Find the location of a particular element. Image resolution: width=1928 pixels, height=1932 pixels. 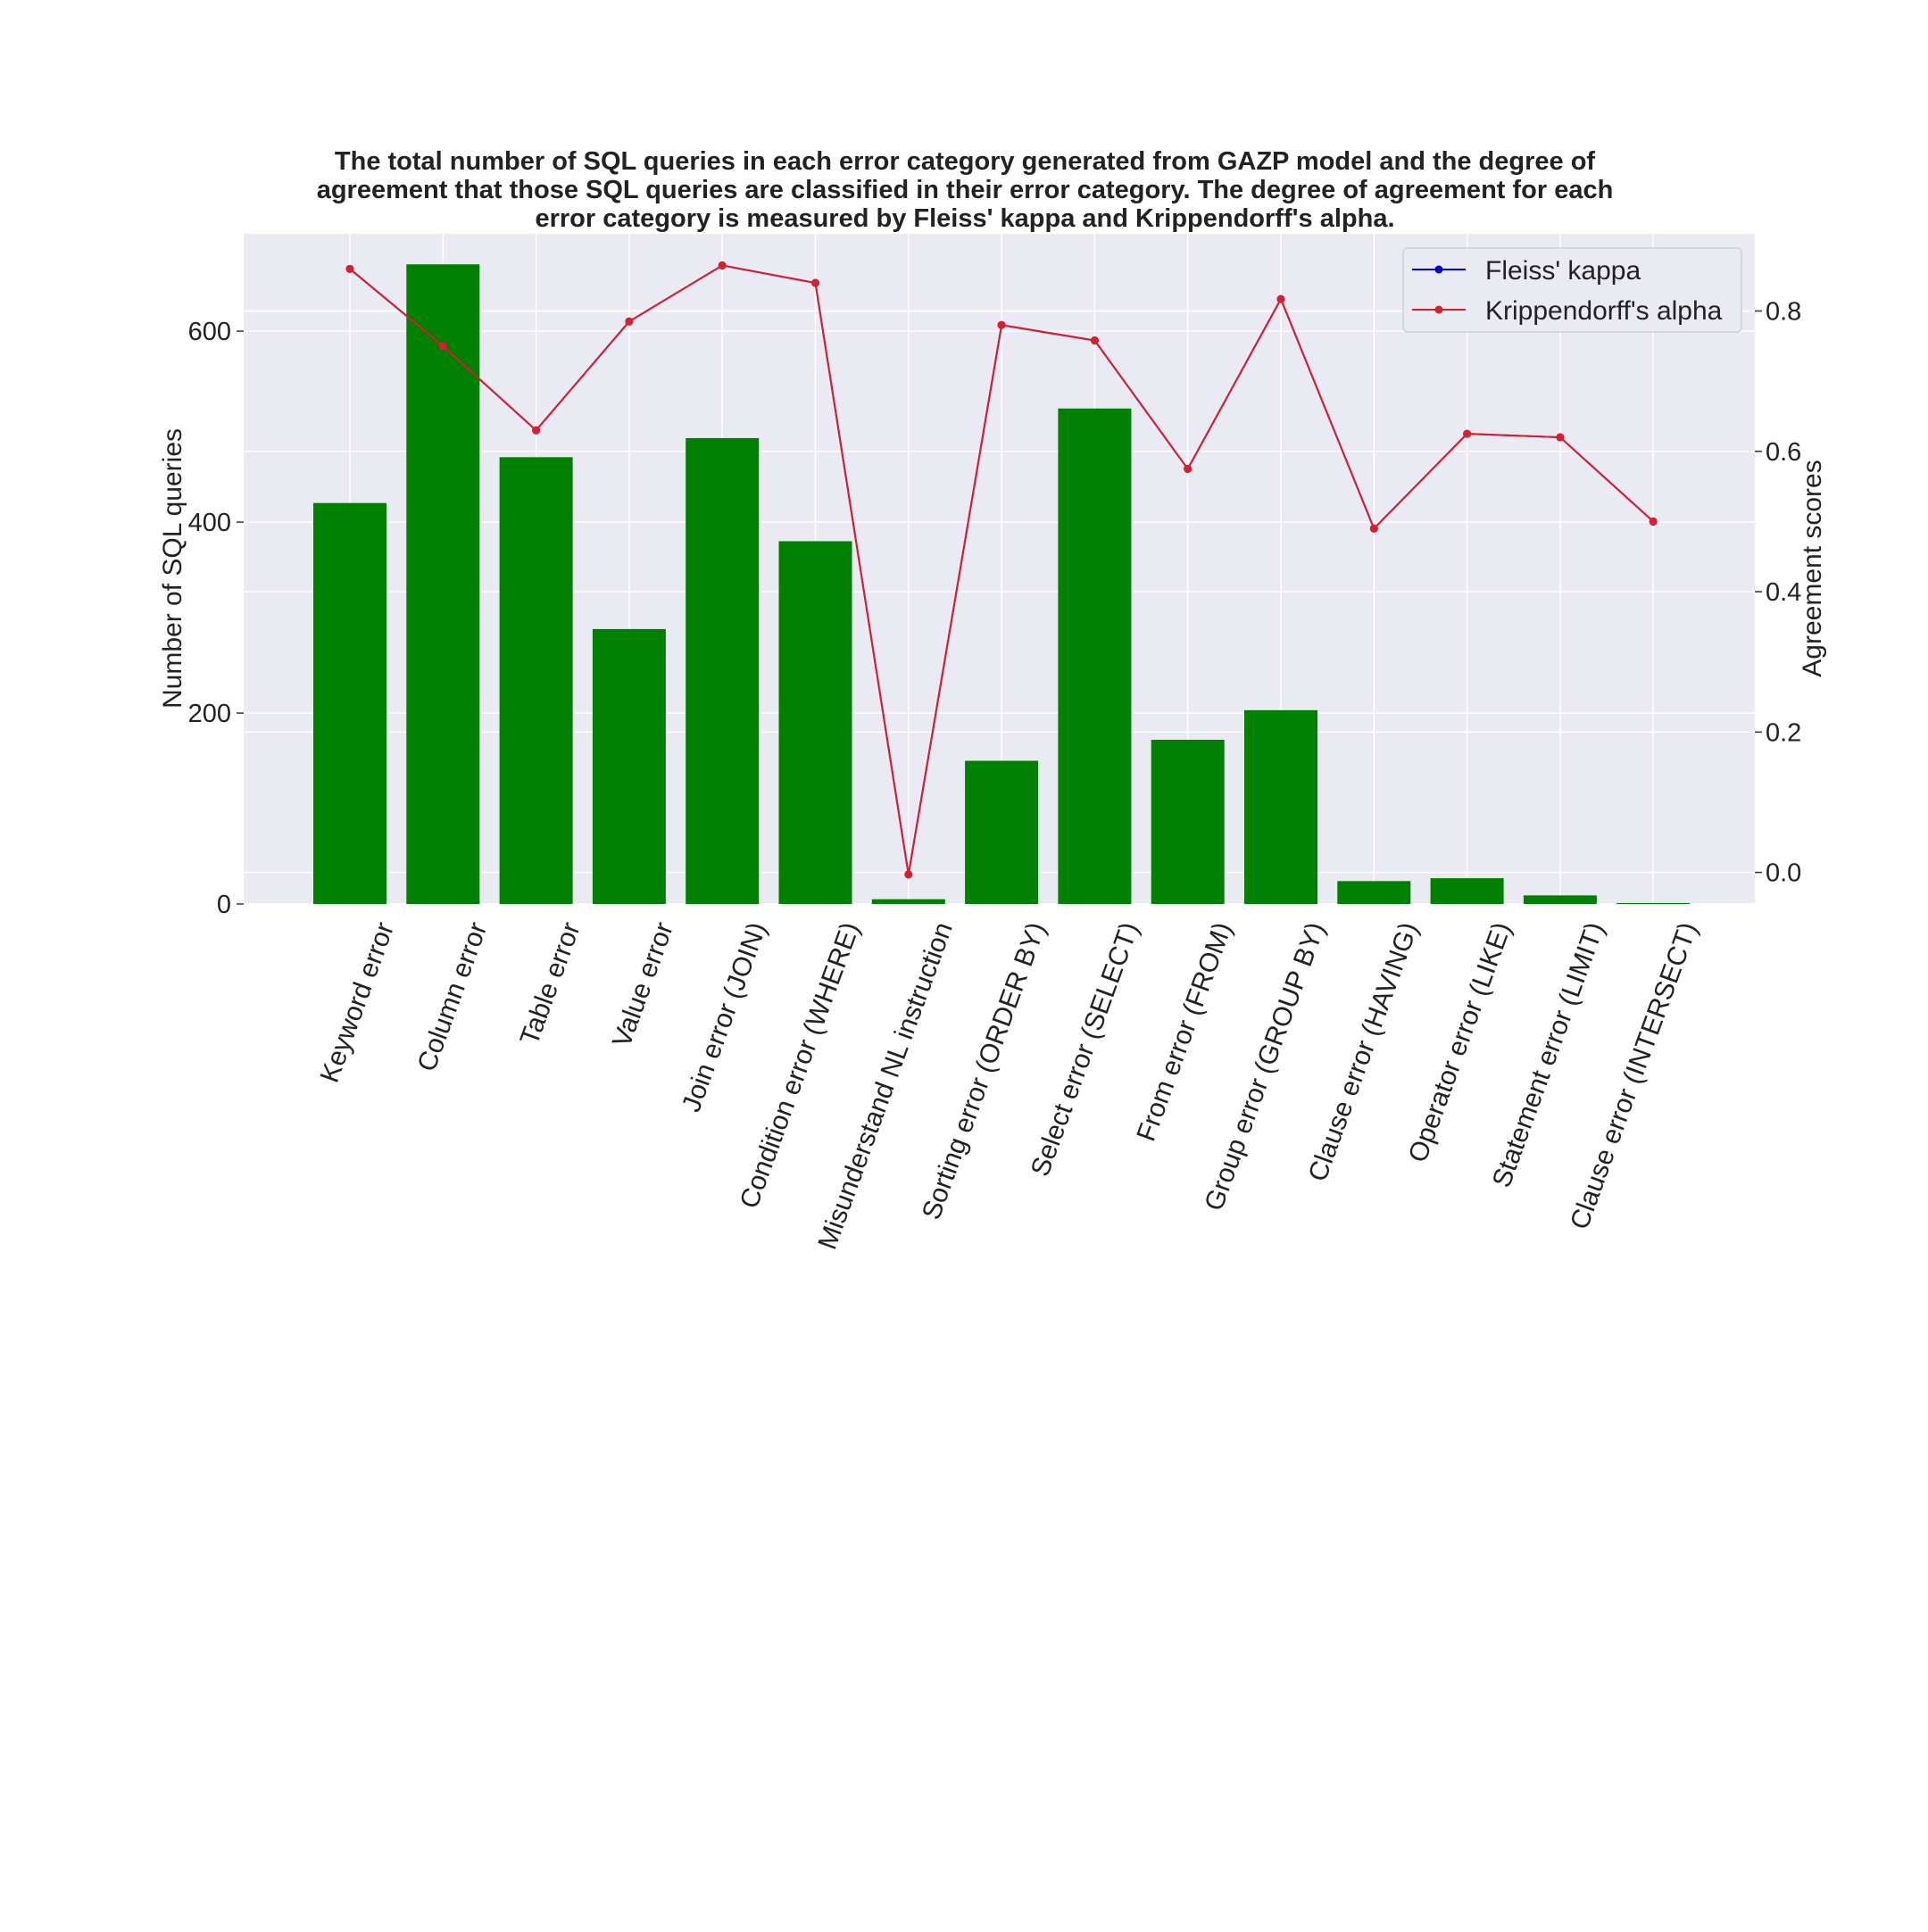

x-tick-label: Keyword error is located at coordinates (357, 1002).